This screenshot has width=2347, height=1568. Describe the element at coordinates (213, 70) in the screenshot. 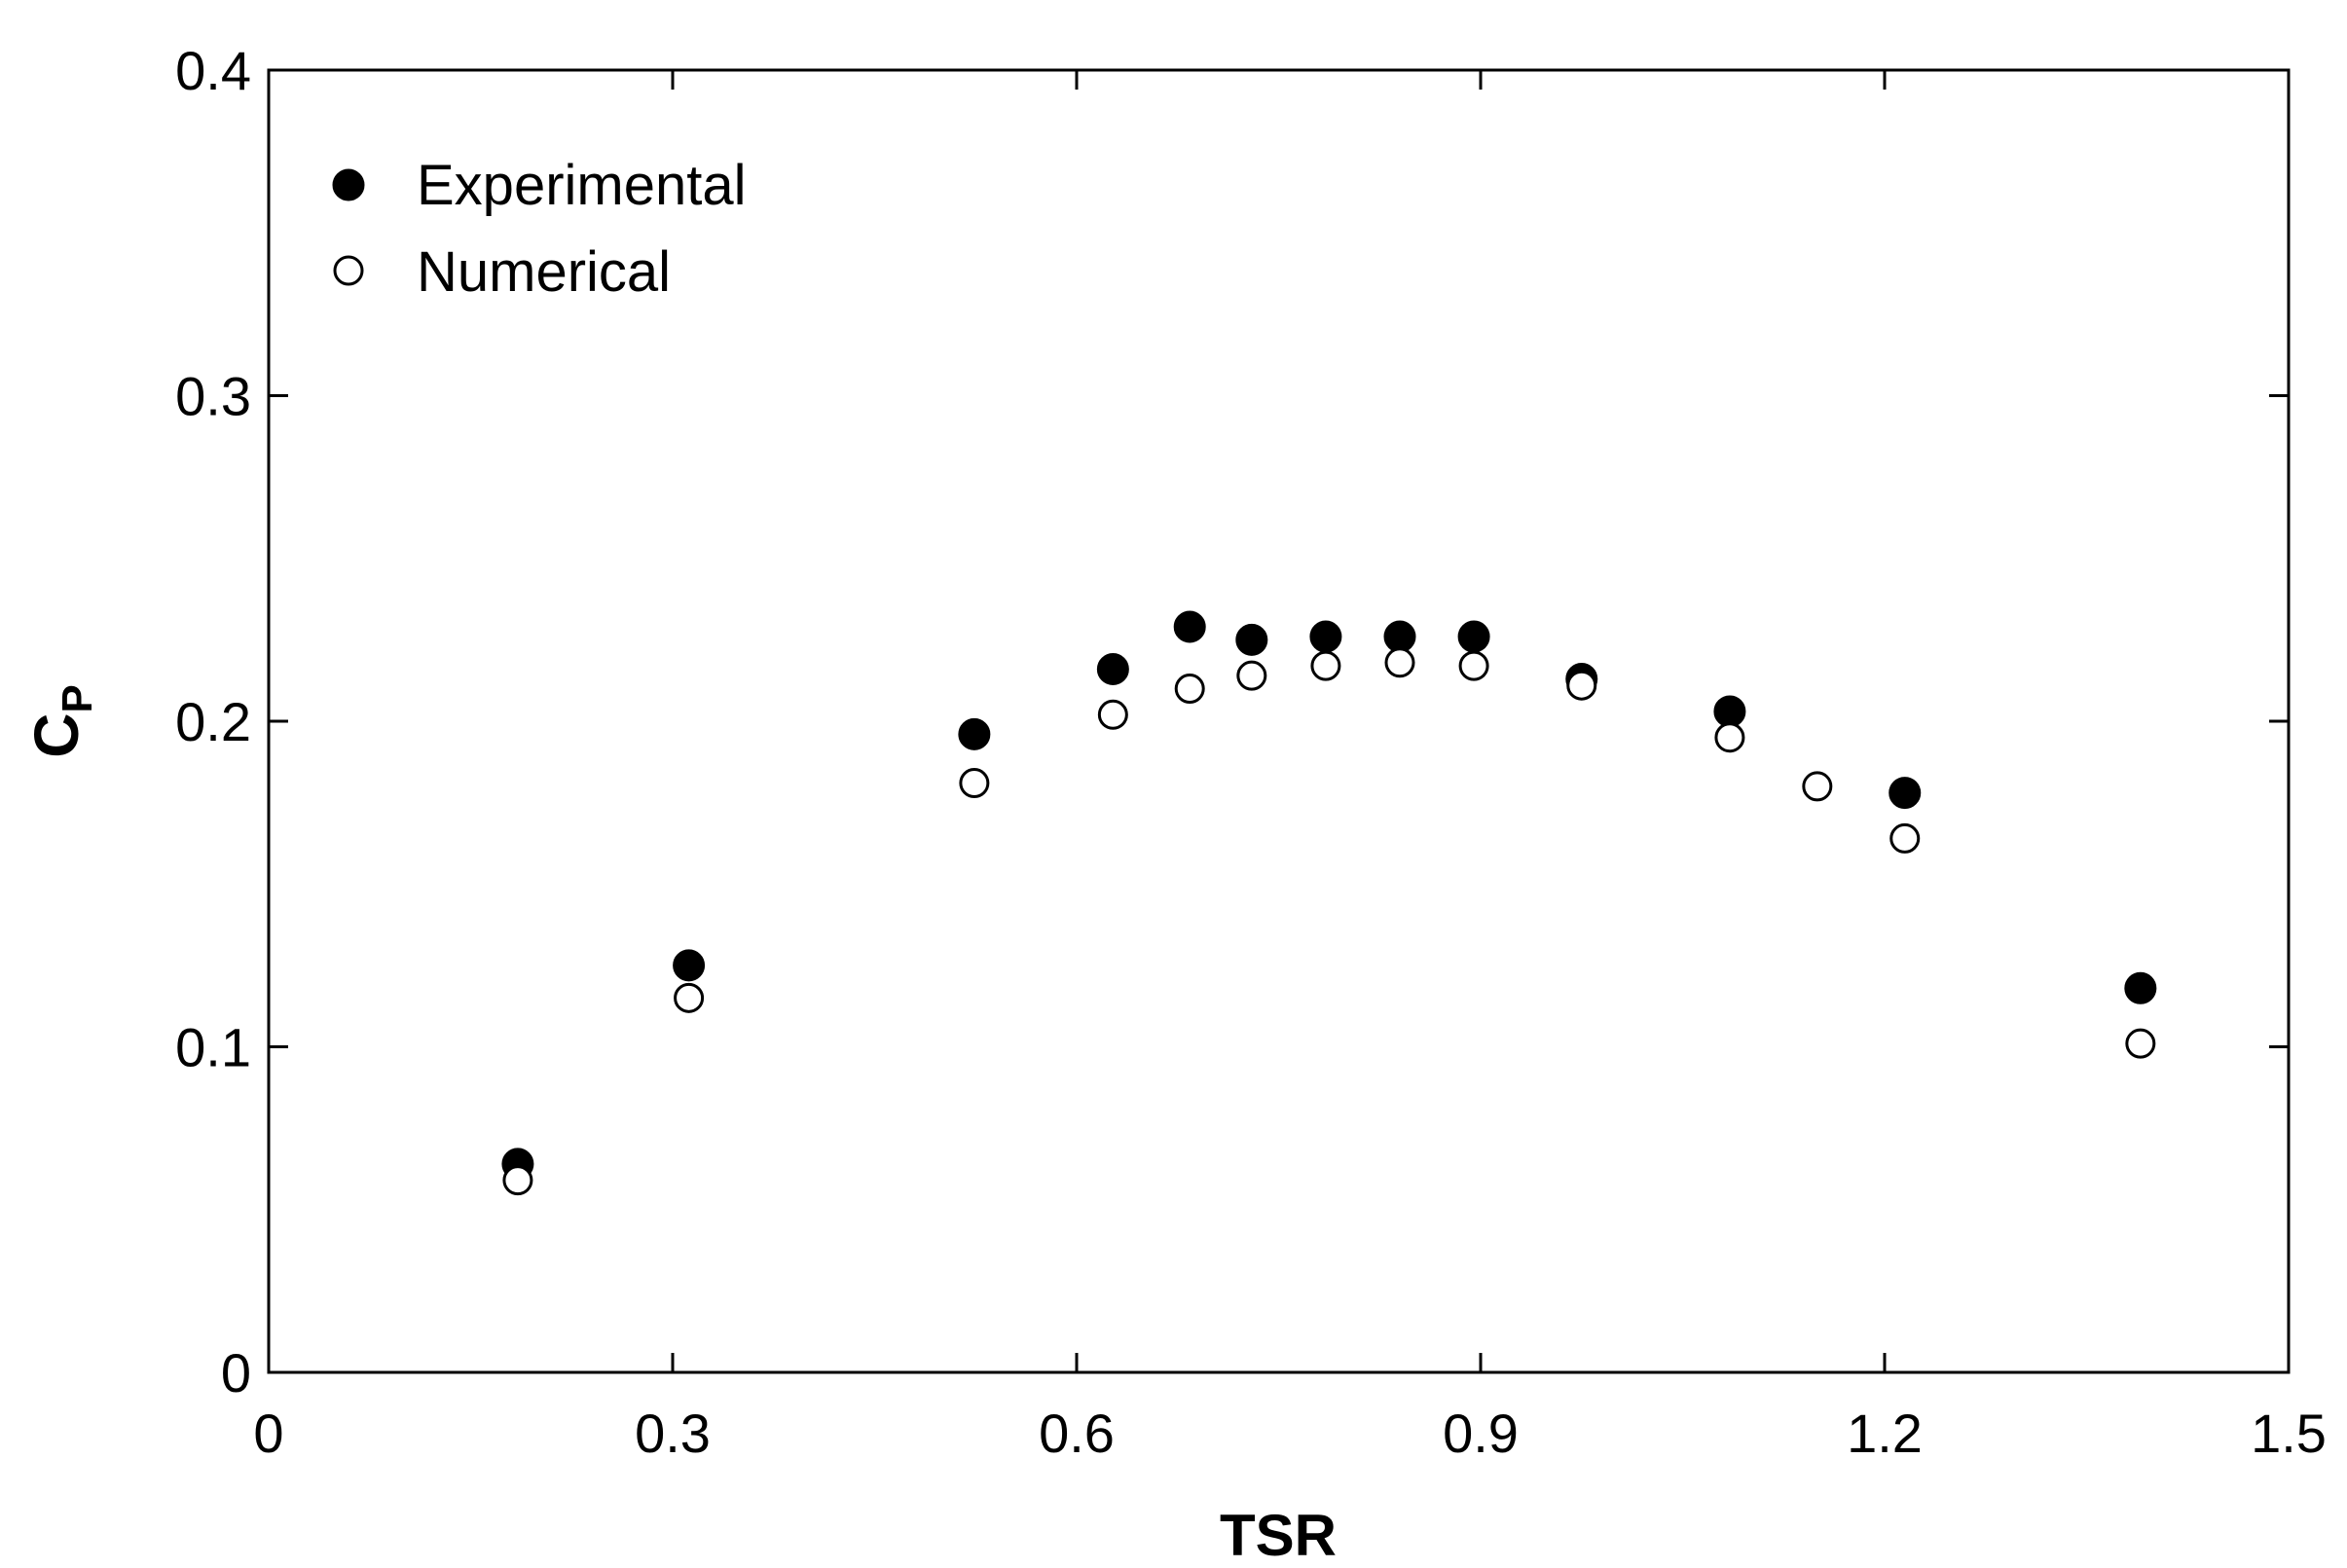

I see `y-tick-label: 0.4` at that location.